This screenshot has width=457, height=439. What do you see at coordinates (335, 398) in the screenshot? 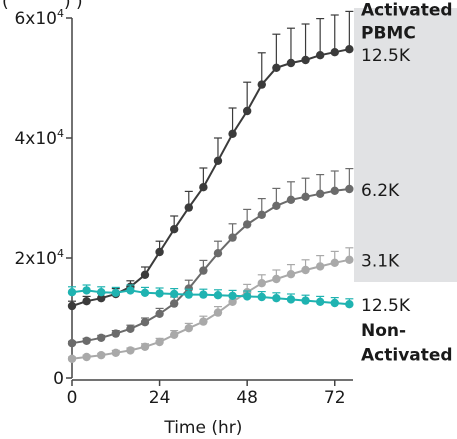
I see `x-tick-label: 72` at bounding box center [335, 398].